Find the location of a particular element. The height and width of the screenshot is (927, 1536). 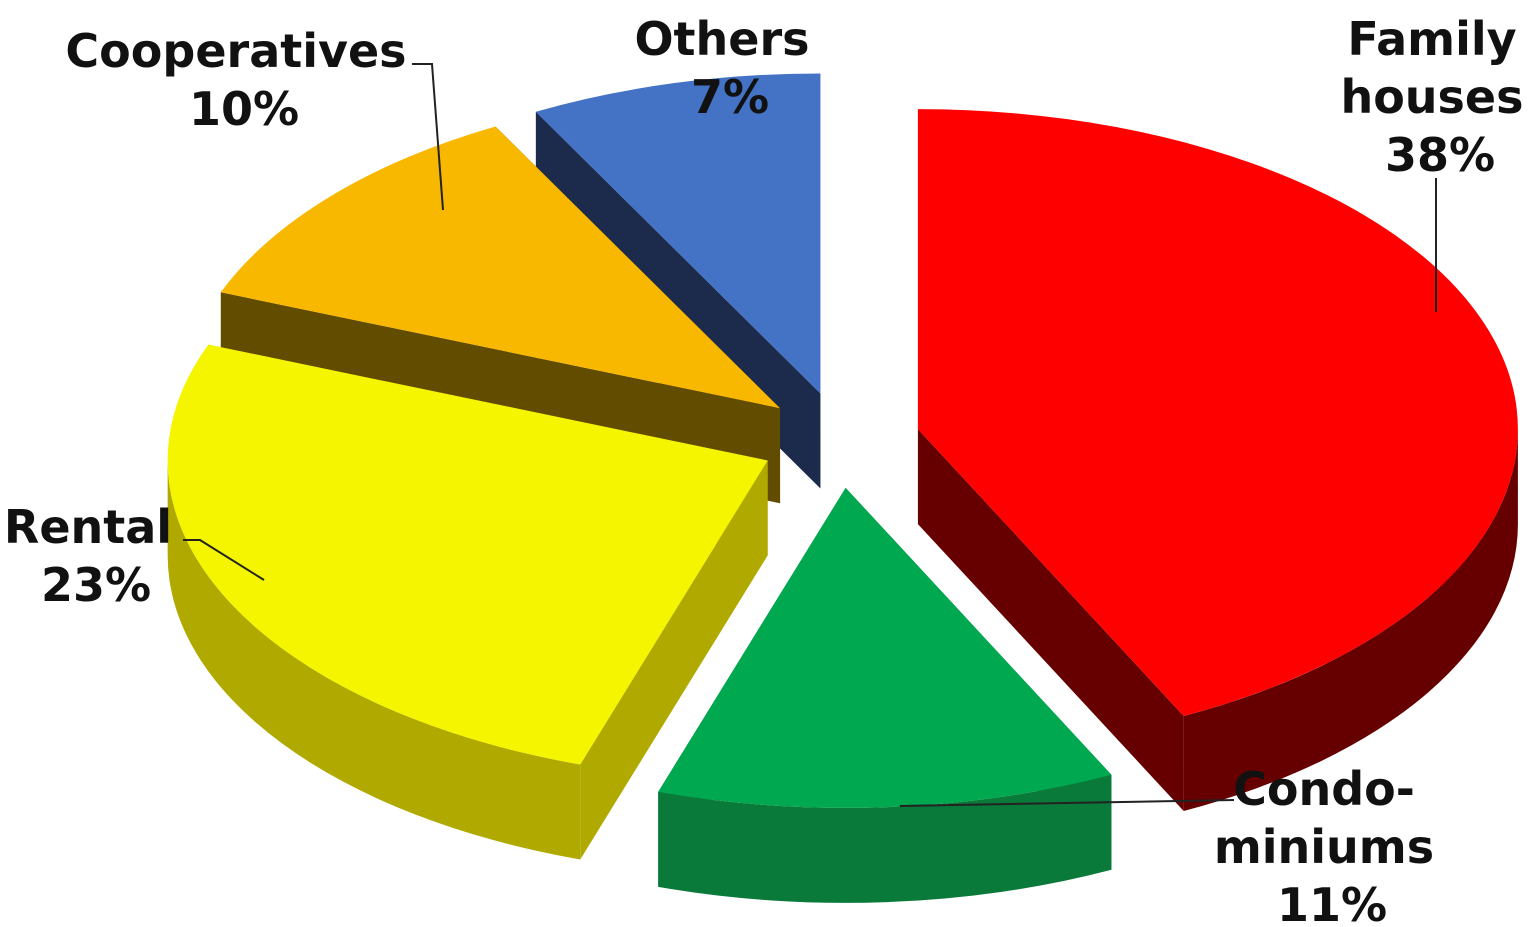

pie-slice-top-condo-miniums is located at coordinates (885, 647).